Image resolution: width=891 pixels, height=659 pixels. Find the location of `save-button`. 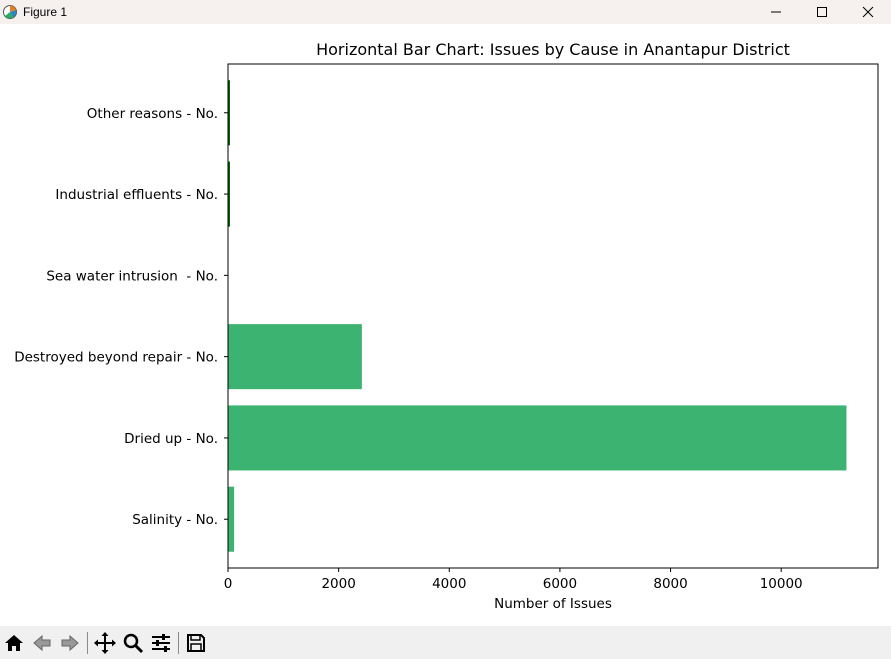

save-button is located at coordinates (196, 643).